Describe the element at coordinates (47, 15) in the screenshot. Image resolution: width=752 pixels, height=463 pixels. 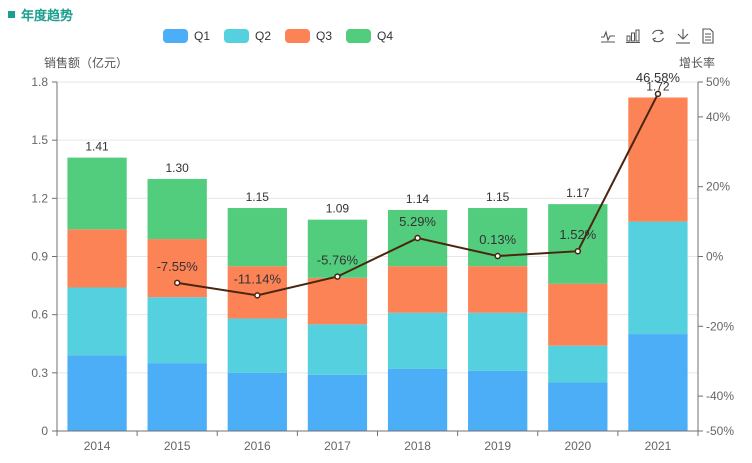
I see `chart-title-text: 年度趋势` at that location.